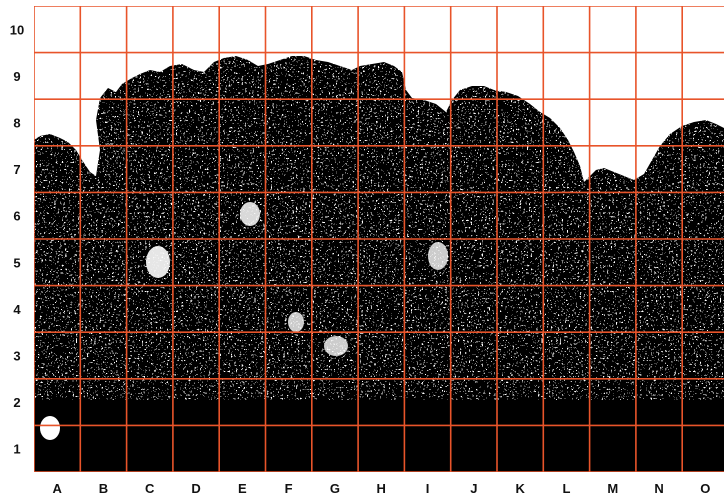  Describe the element at coordinates (520, 488) in the screenshot. I see `column-label: K` at that location.